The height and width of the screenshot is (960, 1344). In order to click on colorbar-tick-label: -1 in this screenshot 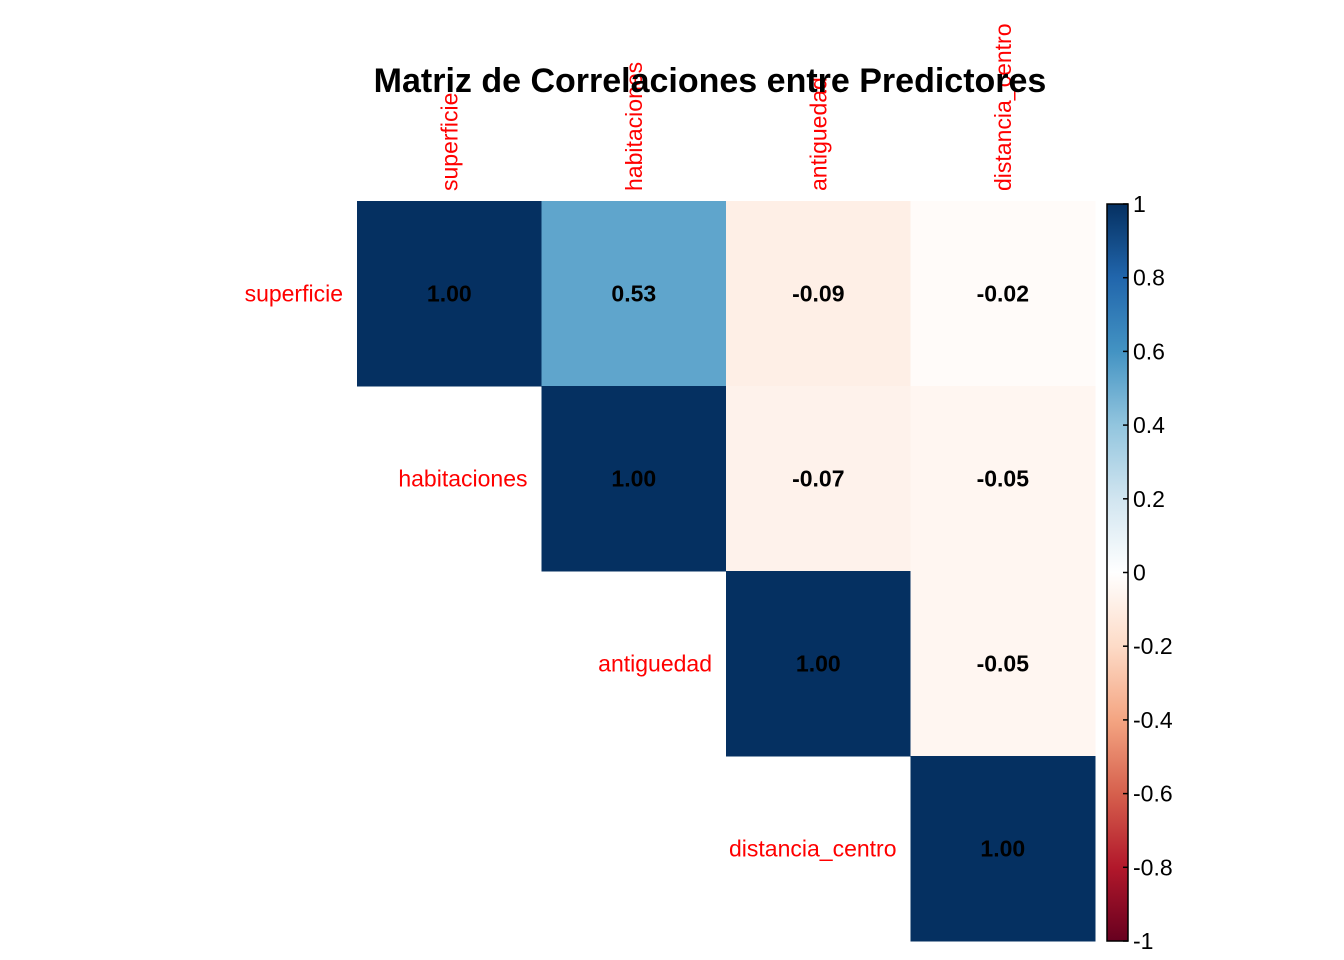, I will do `click(1143, 941)`.